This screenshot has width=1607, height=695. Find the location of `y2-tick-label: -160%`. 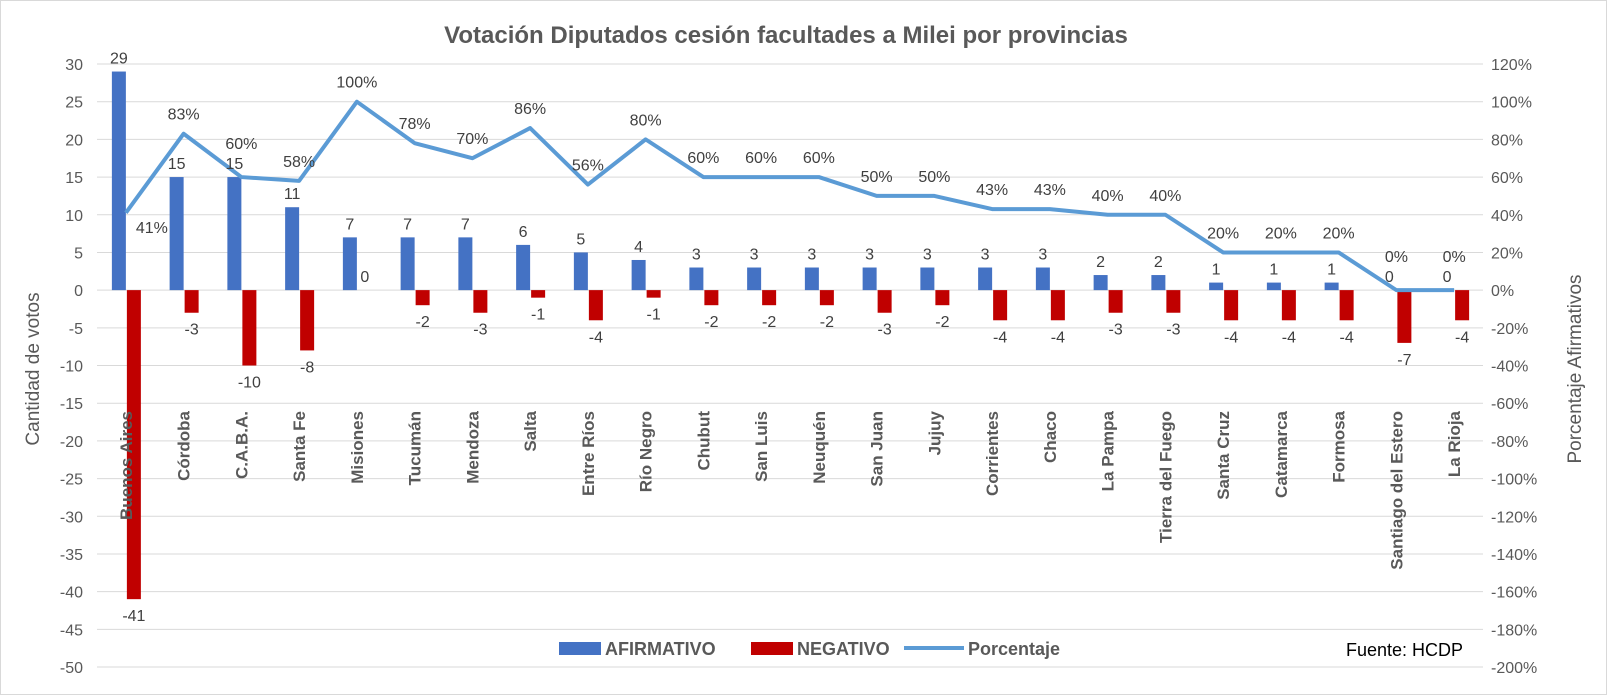

y2-tick-label: -160% is located at coordinates (1514, 593).